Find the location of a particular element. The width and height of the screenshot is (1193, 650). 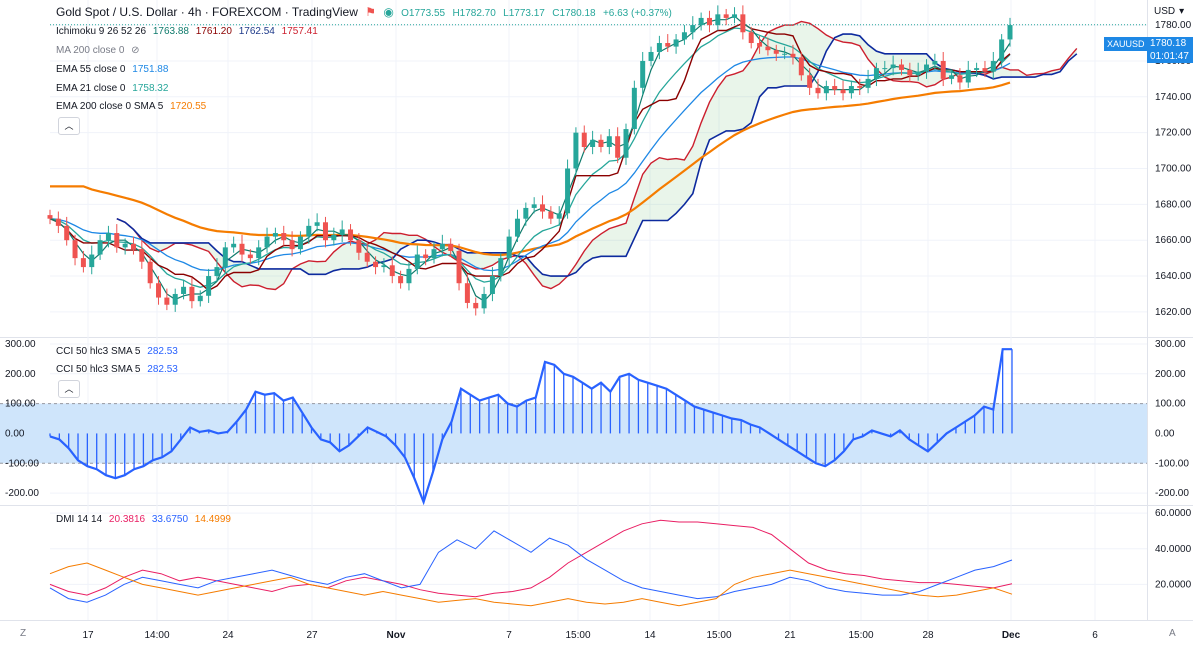

legend-cci-2: CCI 50 hlc3 SMA 5 282.53 is located at coordinates (119, 369).